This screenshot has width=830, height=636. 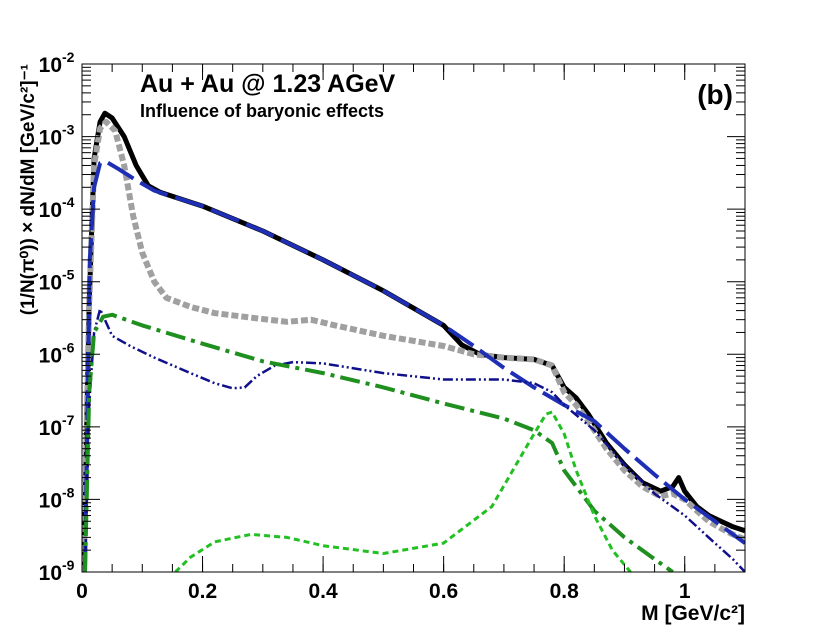 I want to click on x-tick-label: 1, so click(x=685, y=591).